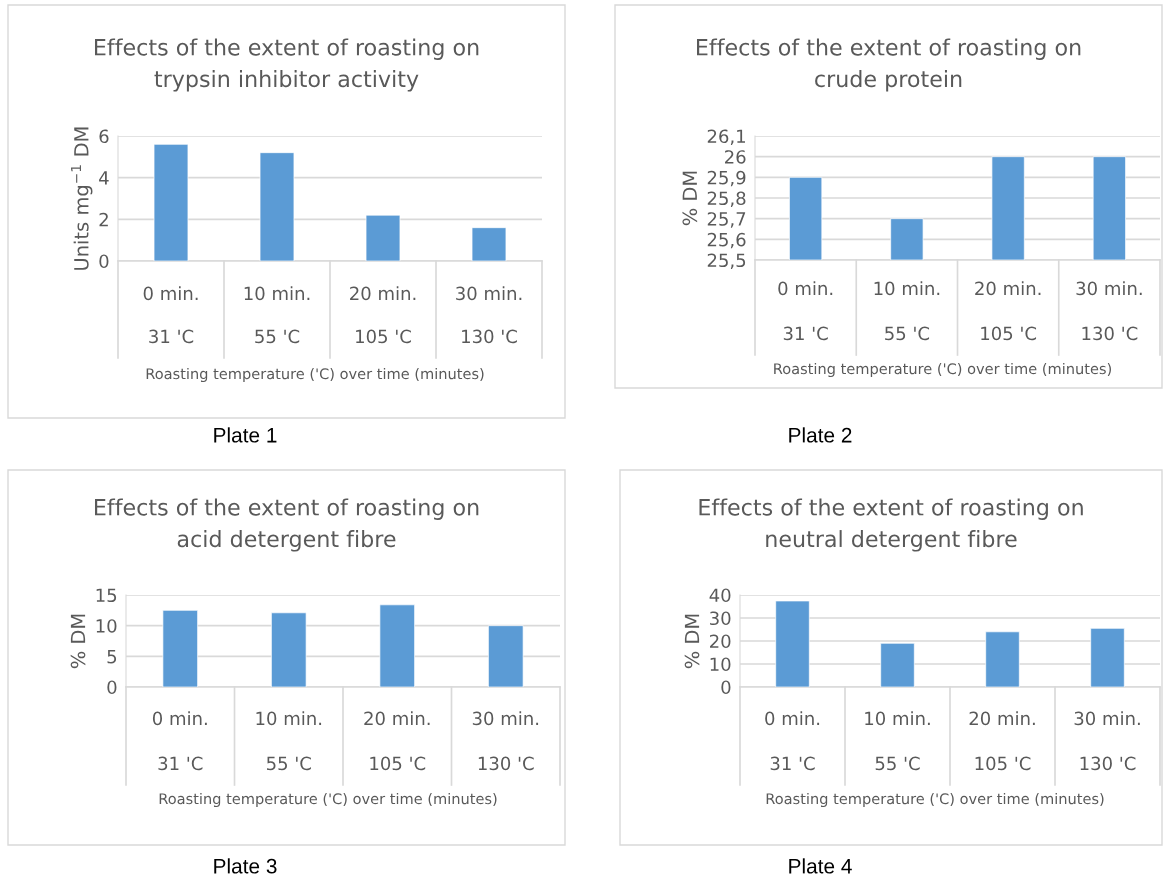 This screenshot has width=1163, height=882. Describe the element at coordinates (112, 657) in the screenshot. I see `y-tick-label: 5` at that location.